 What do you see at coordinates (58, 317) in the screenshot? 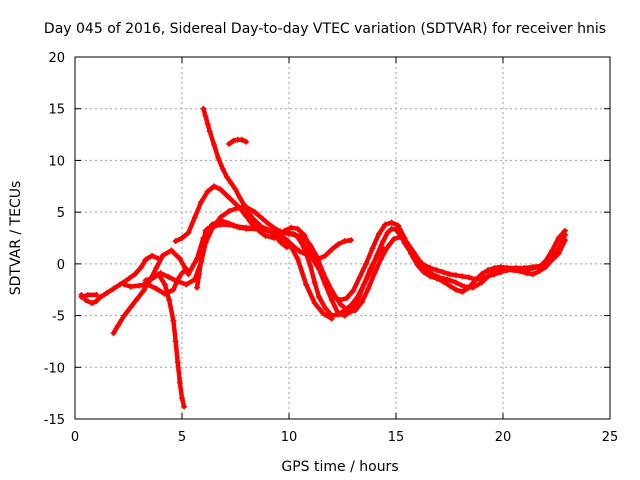
I see `y-tick-label: -5` at bounding box center [58, 317].